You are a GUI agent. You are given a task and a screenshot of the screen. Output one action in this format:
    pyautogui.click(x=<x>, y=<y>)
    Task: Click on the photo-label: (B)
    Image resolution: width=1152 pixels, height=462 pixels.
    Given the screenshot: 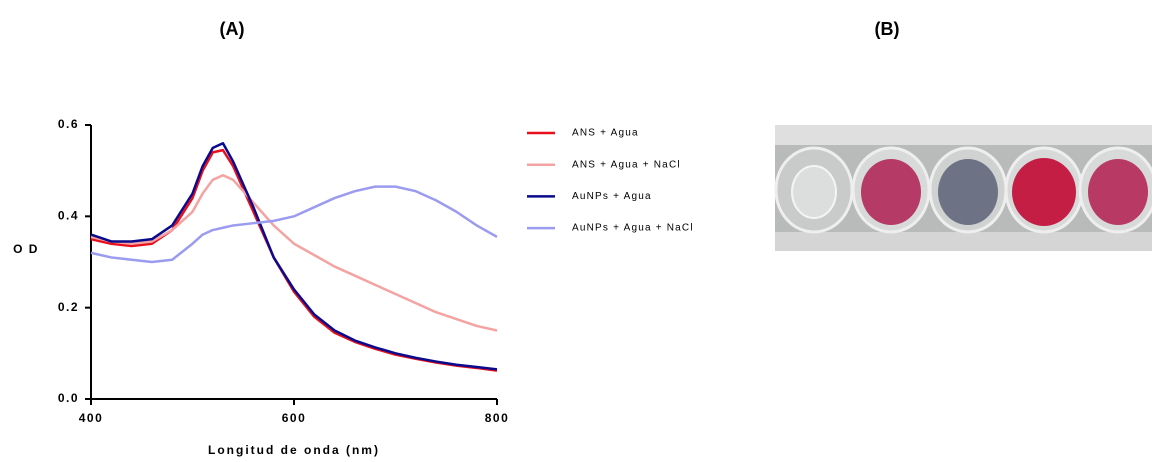 What is the action you would take?
    pyautogui.click(x=887, y=29)
    